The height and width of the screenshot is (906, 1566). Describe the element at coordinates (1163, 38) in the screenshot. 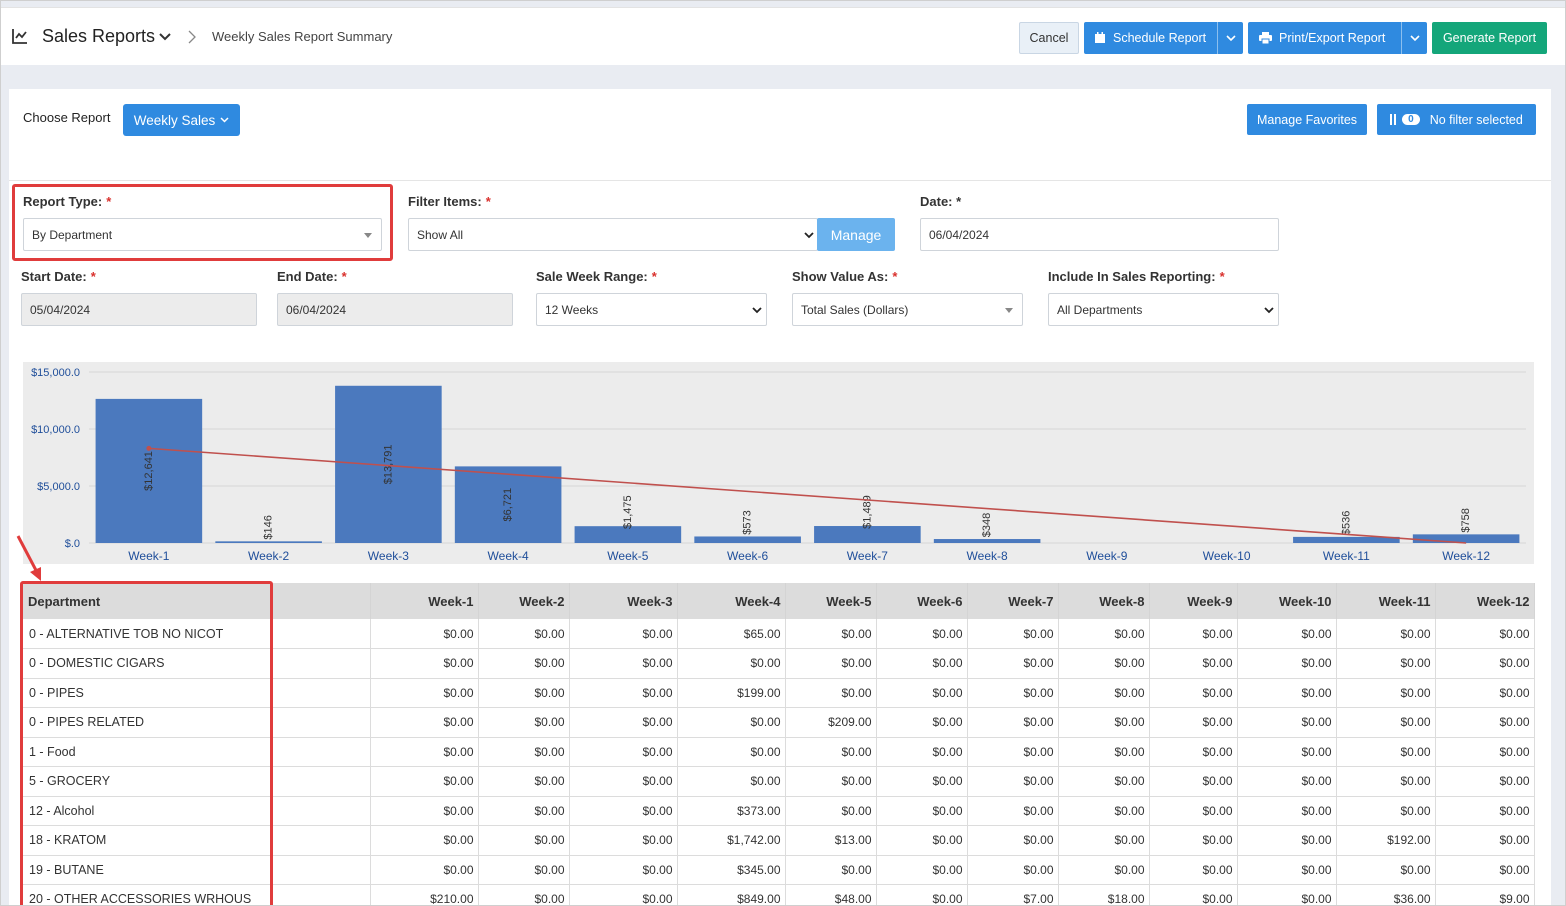

I see `schedule-report-button: Schedule Report` at that location.